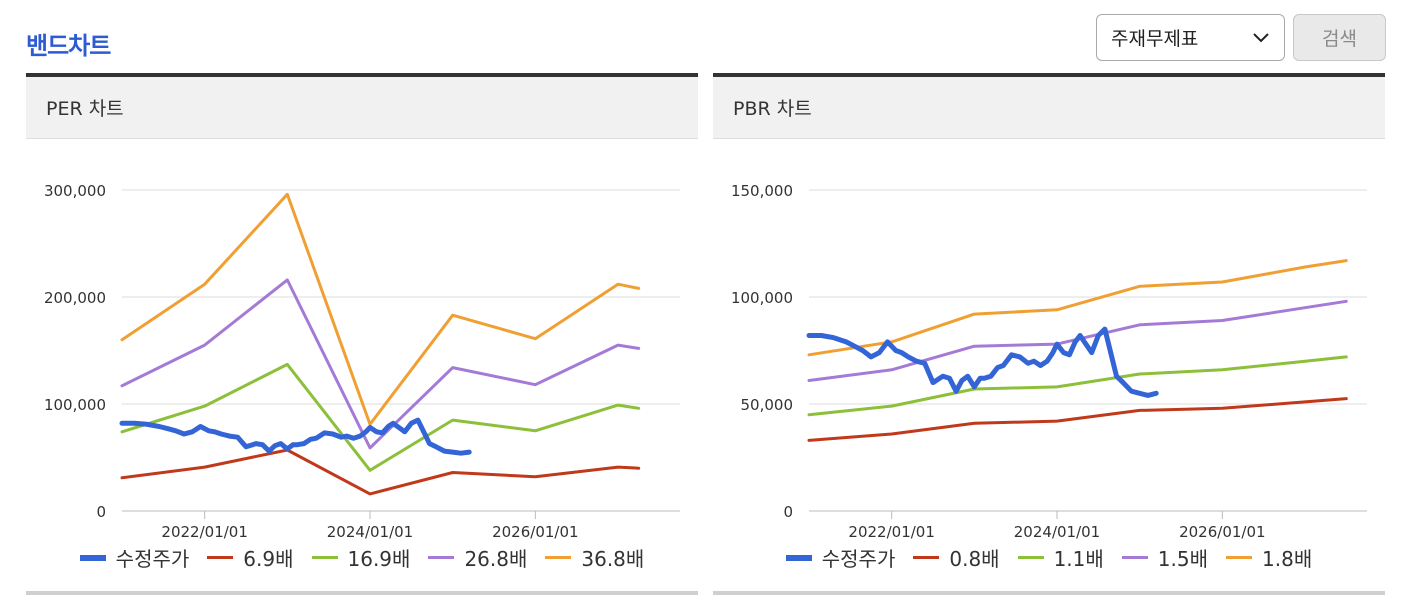 Image resolution: width=1402 pixels, height=610 pixels. What do you see at coordinates (1261, 38) in the screenshot?
I see `chevron-down-icon` at bounding box center [1261, 38].